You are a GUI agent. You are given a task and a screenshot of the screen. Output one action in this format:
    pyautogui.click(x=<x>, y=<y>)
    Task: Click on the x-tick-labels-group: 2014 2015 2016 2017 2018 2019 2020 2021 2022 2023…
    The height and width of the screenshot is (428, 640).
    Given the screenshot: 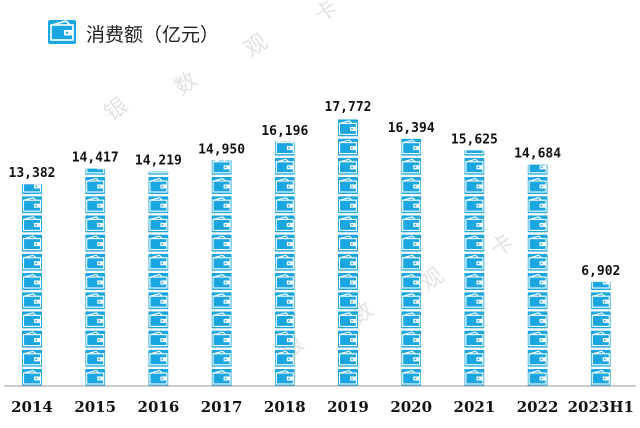 What is the action you would take?
    pyautogui.click(x=322, y=407)
    